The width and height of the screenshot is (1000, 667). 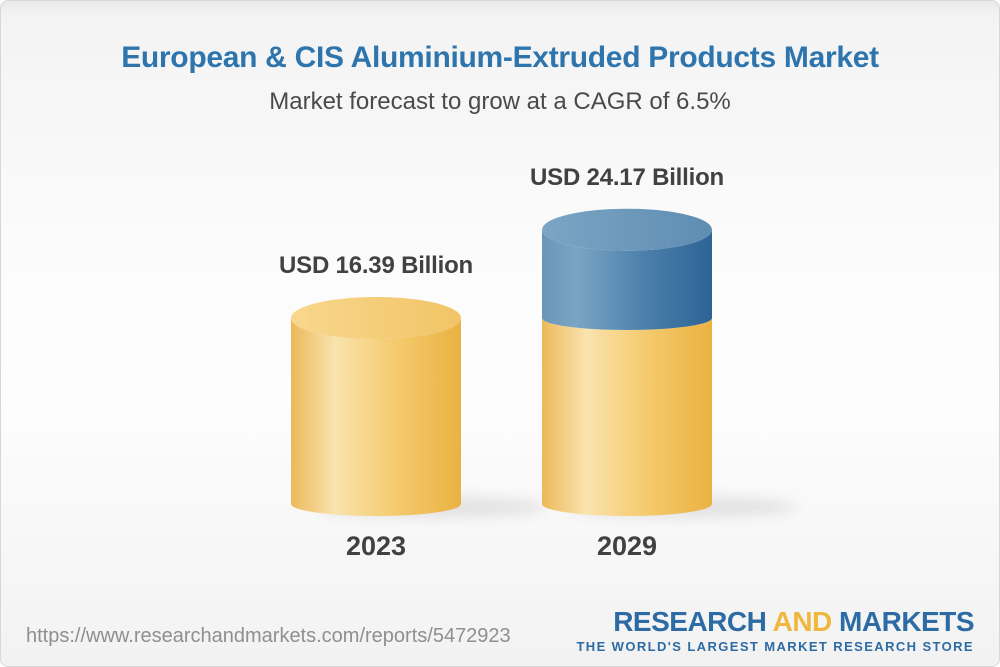 What do you see at coordinates (627, 177) in the screenshot?
I see `value-label-2029: USD 24.17 Billion` at bounding box center [627, 177].